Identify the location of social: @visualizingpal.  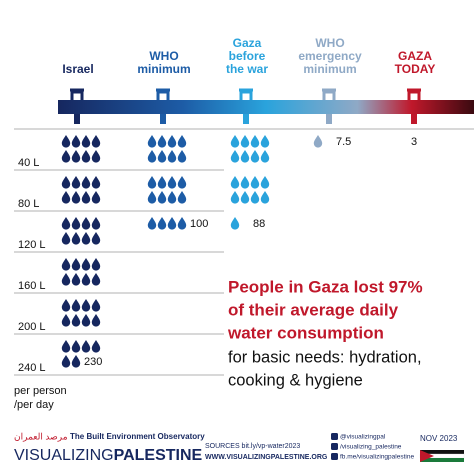
(363, 437).